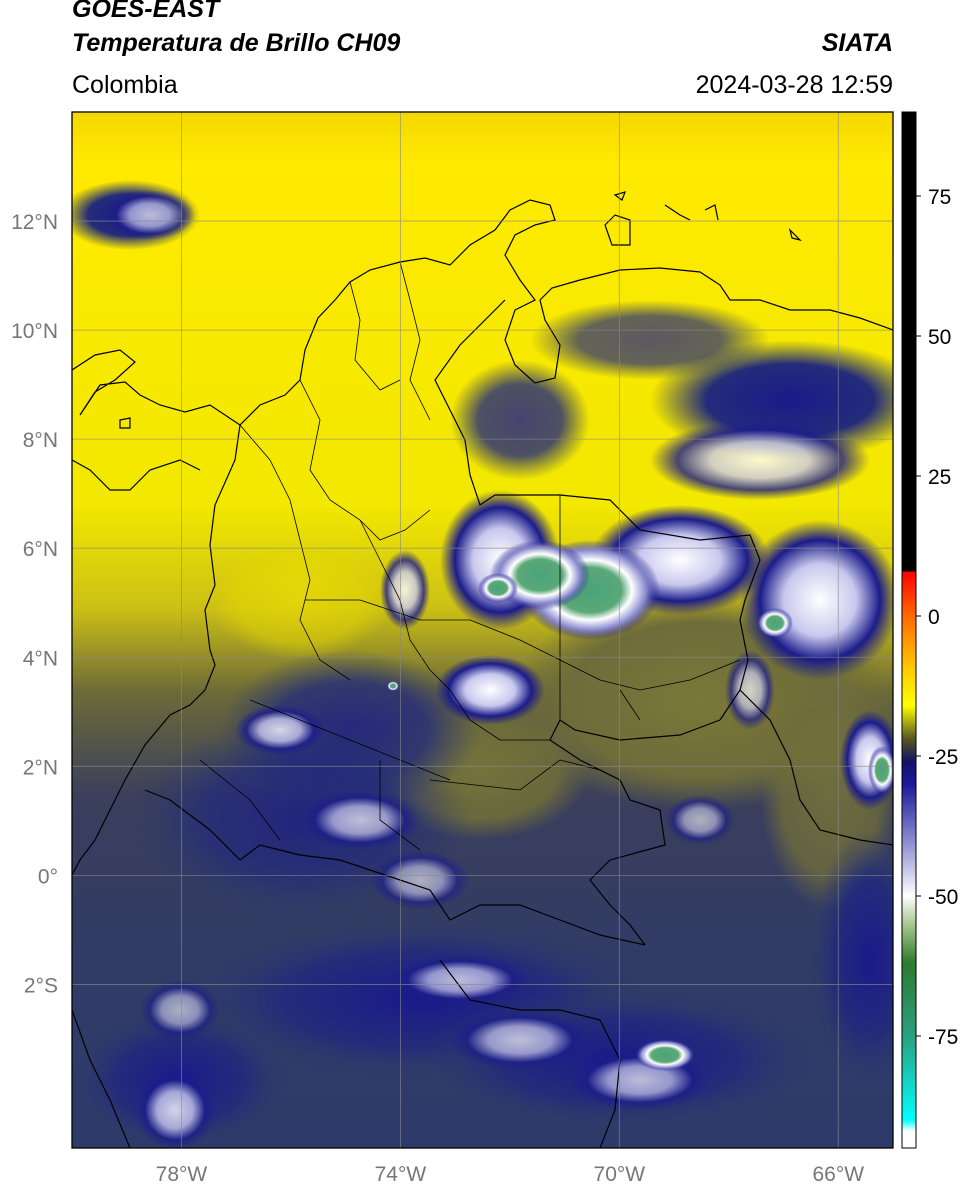 This screenshot has height=1190, width=966. I want to click on colorbar: 75 50 25 0 -25 -50 -75, so click(929, 630).